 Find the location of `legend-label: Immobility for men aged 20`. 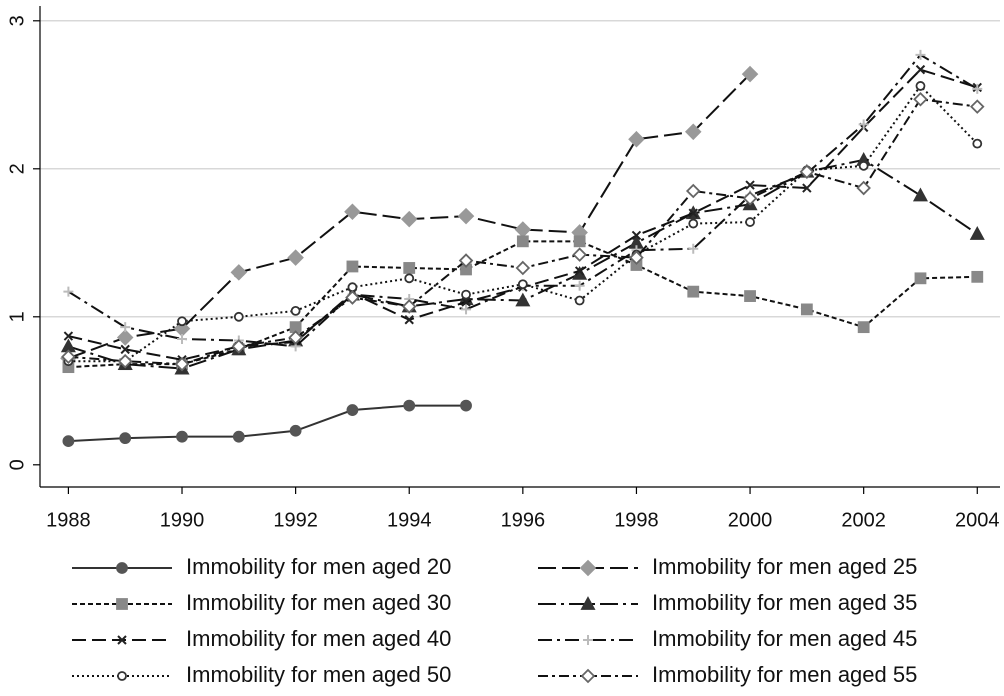

legend-label: Immobility for men aged 20 is located at coordinates (318, 566).